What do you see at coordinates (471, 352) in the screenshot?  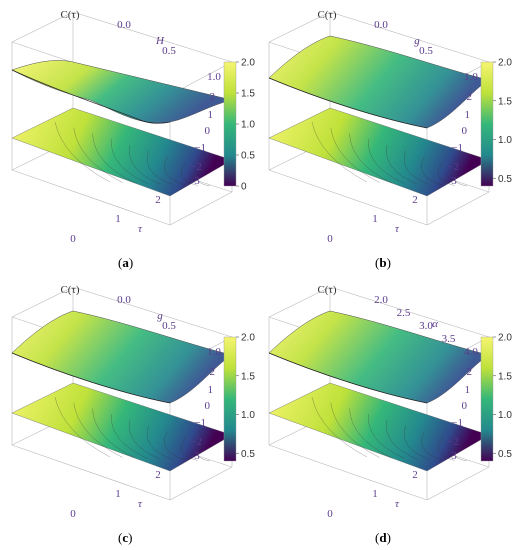 I see `y-tick-label: 4.0` at bounding box center [471, 352].